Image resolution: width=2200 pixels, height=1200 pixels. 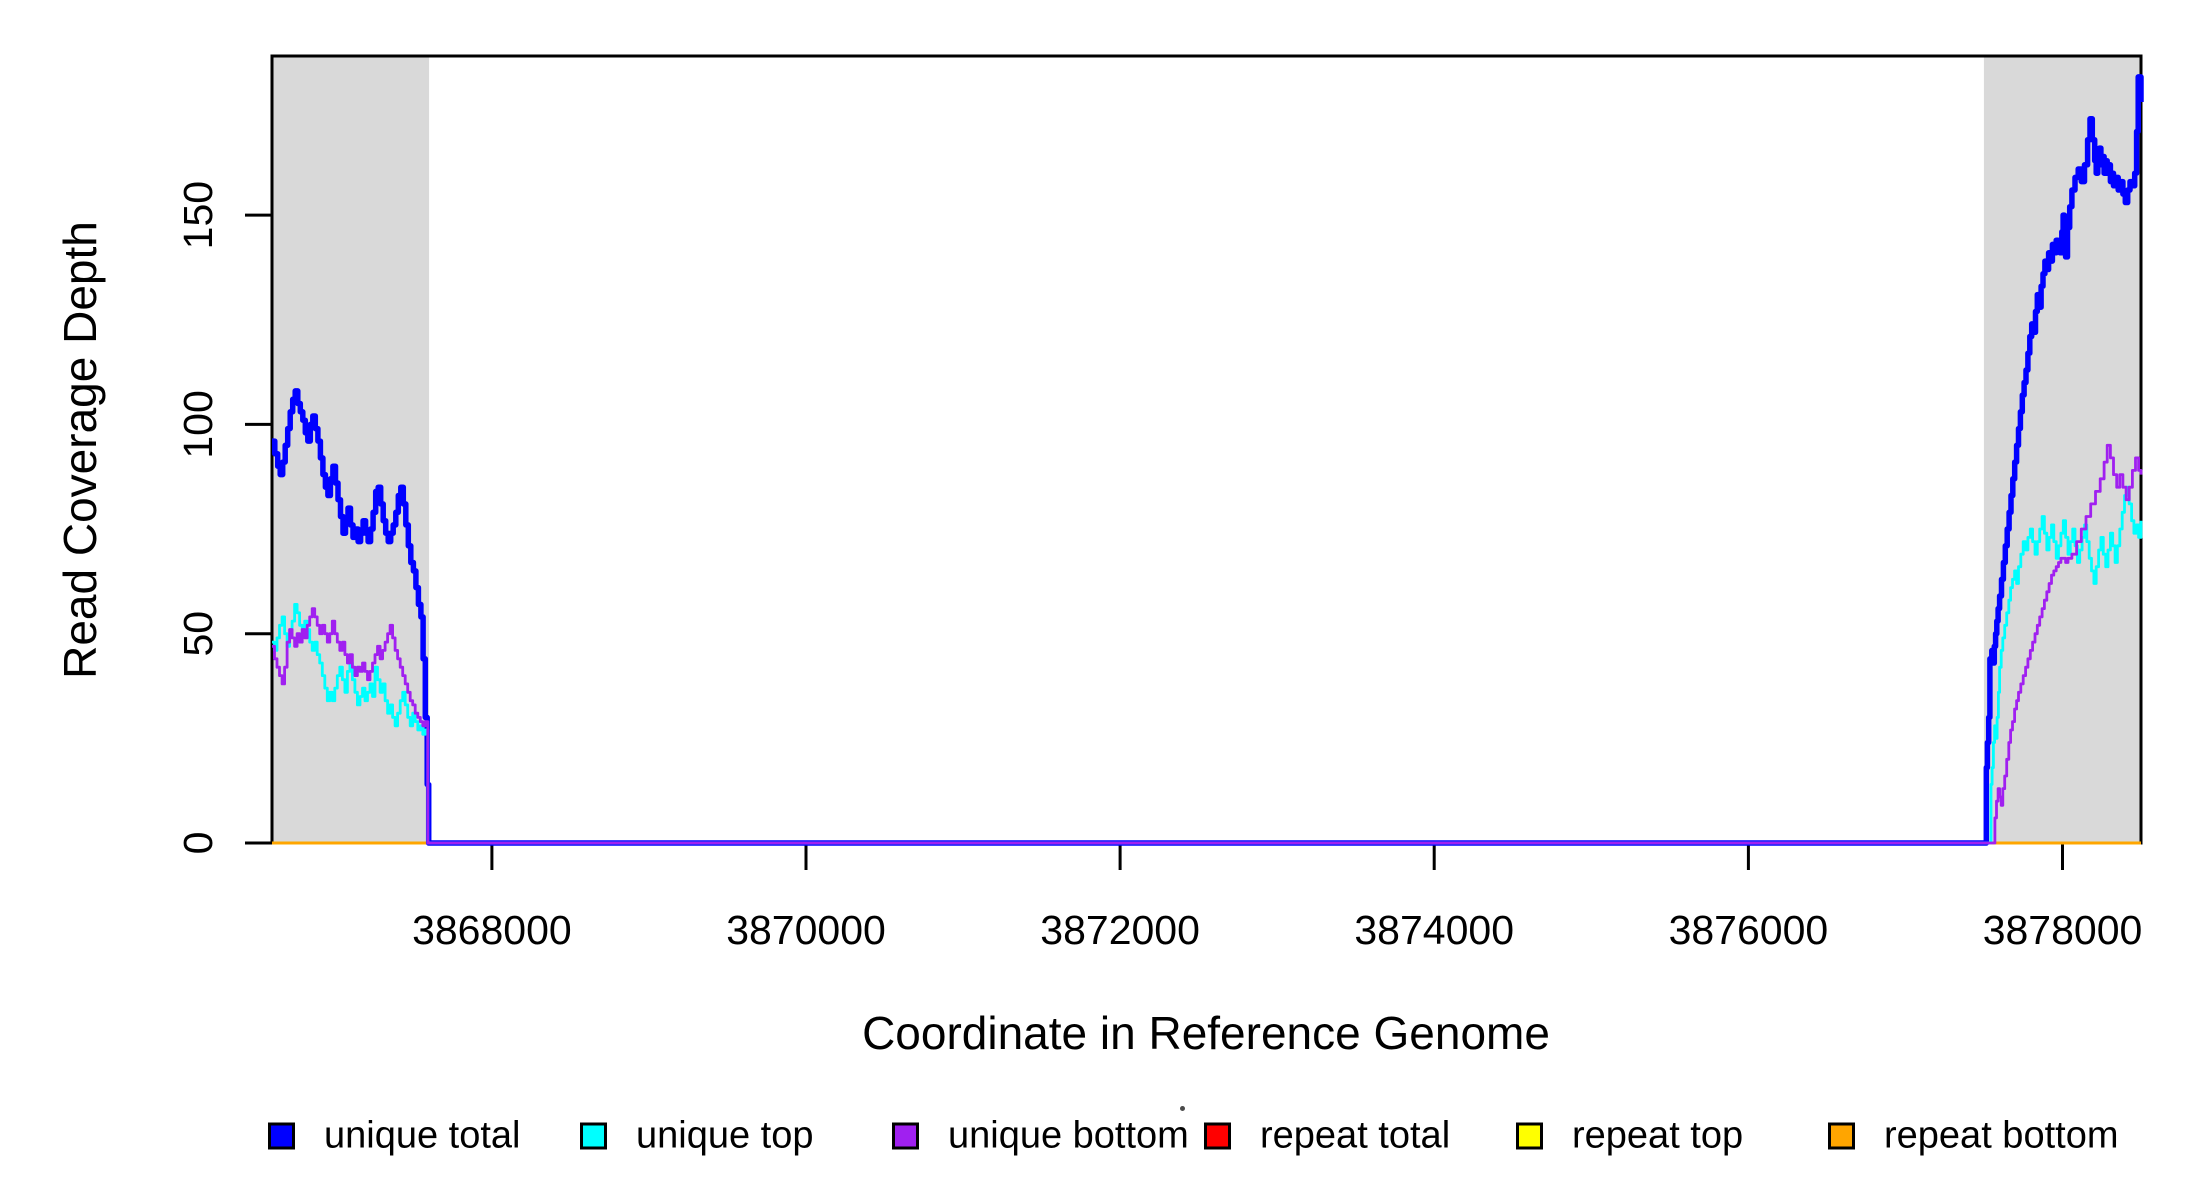 What do you see at coordinates (492, 930) in the screenshot?
I see `x-tick-label: 3868000` at bounding box center [492, 930].